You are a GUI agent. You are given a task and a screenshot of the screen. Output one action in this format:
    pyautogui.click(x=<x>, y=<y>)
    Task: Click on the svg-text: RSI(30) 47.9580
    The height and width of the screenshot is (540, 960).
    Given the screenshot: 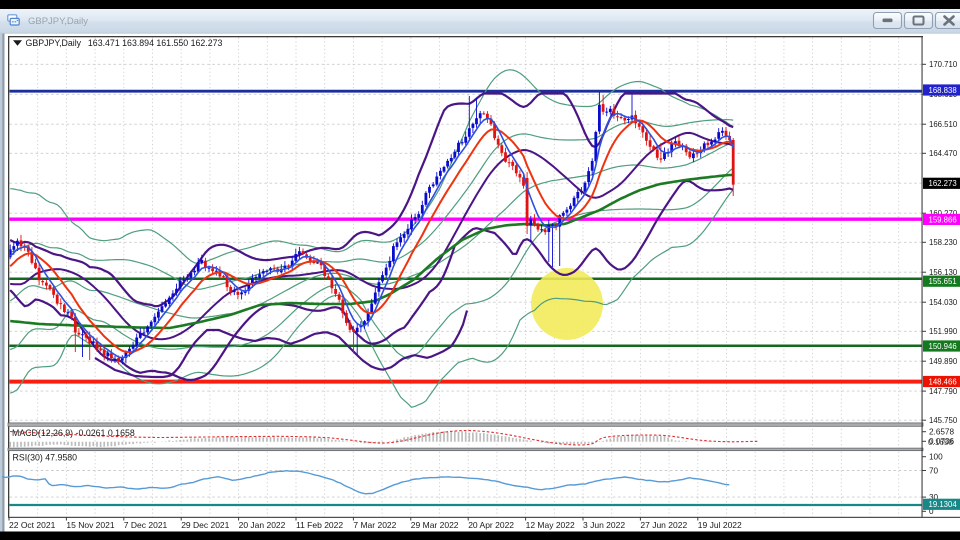 What is the action you would take?
    pyautogui.click(x=45, y=457)
    